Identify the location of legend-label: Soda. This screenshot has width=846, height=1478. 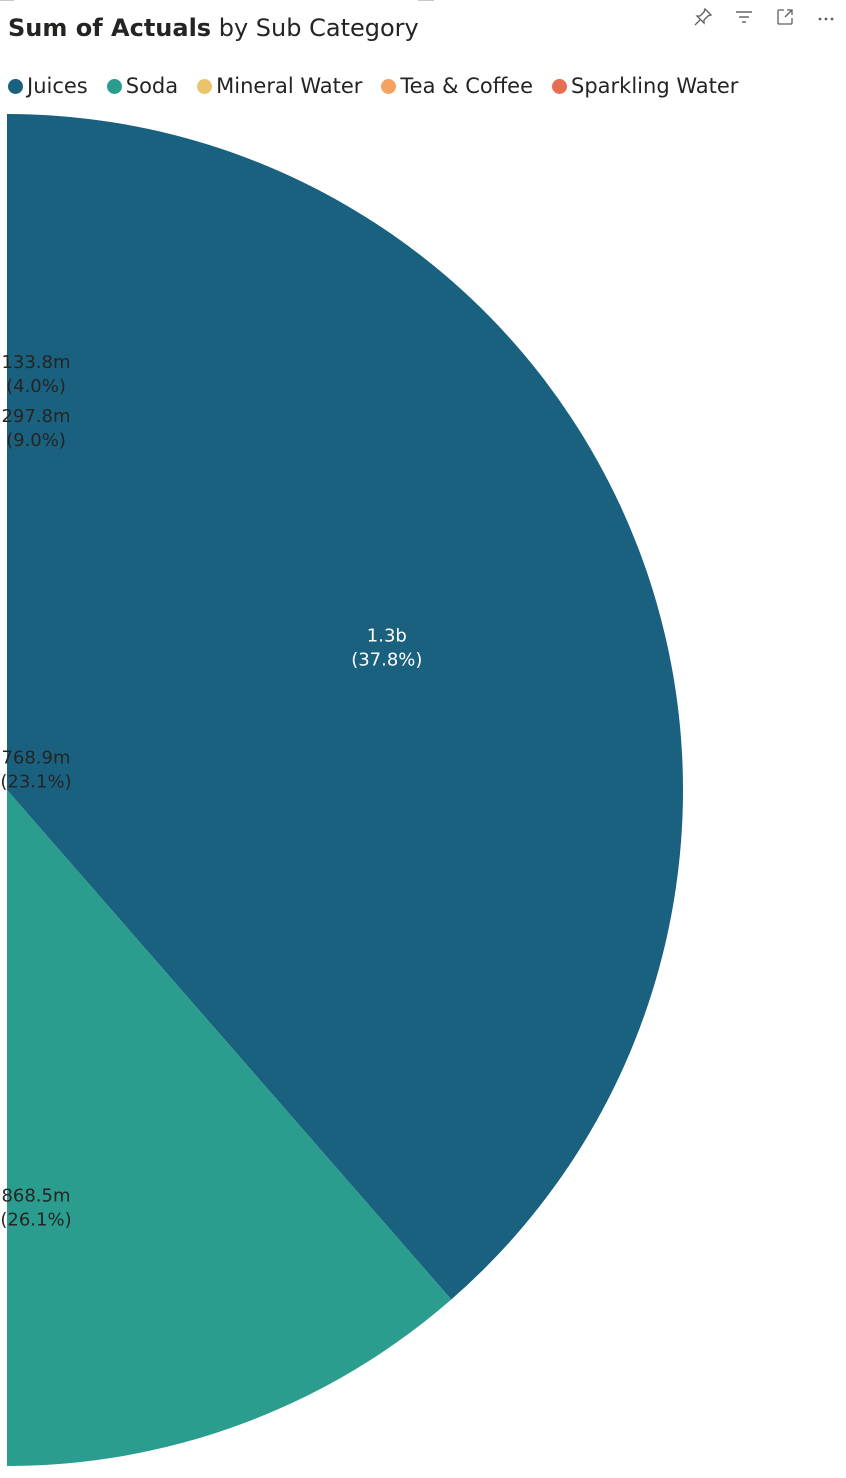
(152, 86).